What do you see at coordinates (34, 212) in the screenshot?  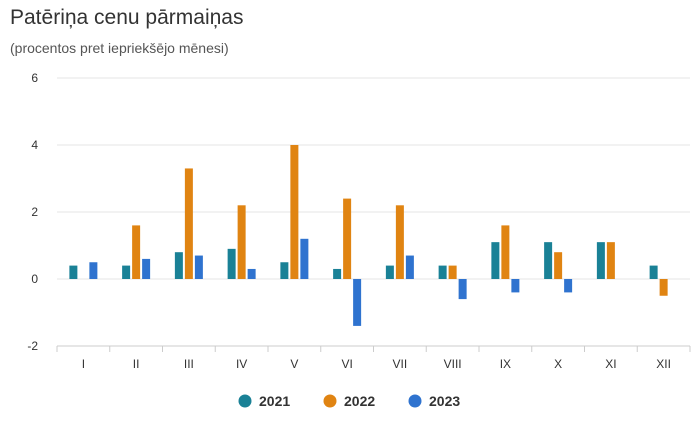 I see `y-tick-label: 2` at bounding box center [34, 212].